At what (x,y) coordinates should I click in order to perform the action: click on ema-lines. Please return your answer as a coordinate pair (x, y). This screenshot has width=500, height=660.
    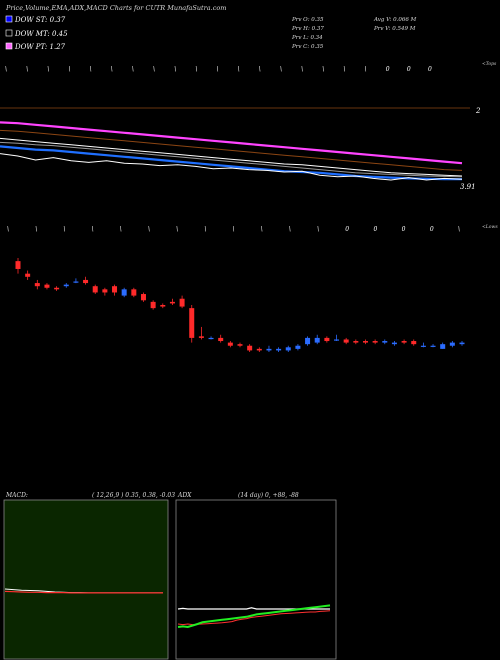
    Looking at the image, I should click on (231, 151).